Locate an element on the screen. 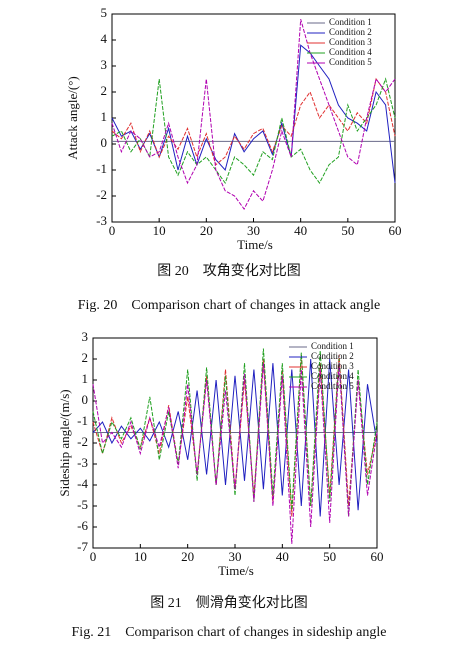 This screenshot has height=649, width=459. caption-cn: 图 20 攻角变化对比图 is located at coordinates (229, 271).